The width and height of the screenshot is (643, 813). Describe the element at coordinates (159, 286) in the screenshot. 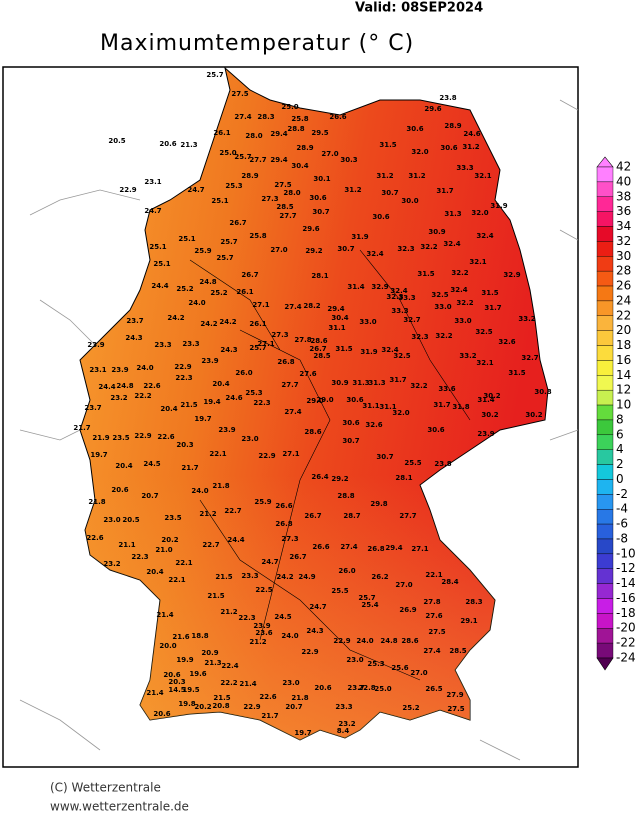

I see `station-temperature: 24.4` at that location.